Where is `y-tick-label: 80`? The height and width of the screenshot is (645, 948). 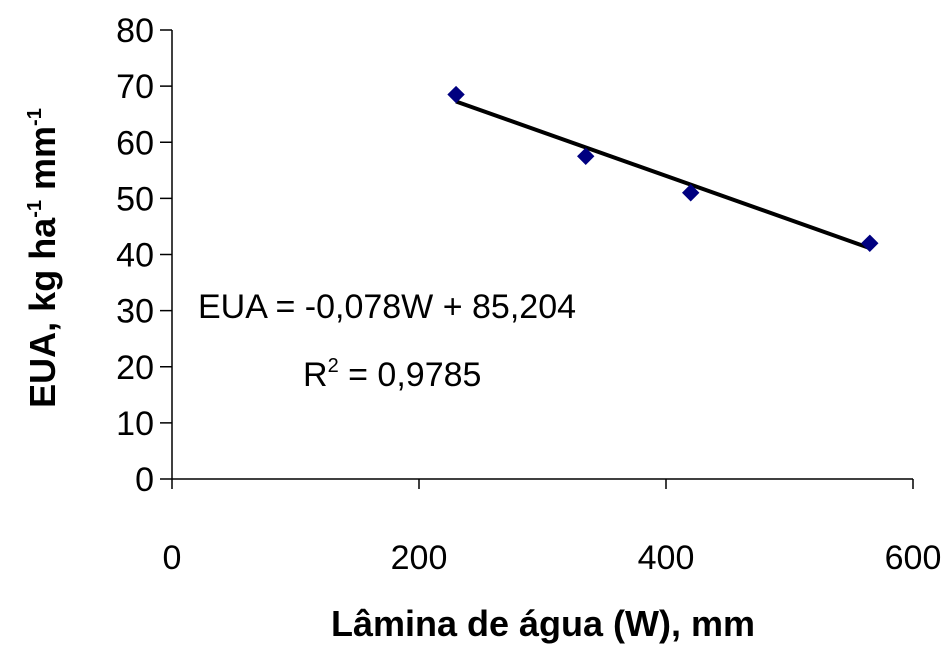
y-tick-label: 80 is located at coordinates (135, 31).